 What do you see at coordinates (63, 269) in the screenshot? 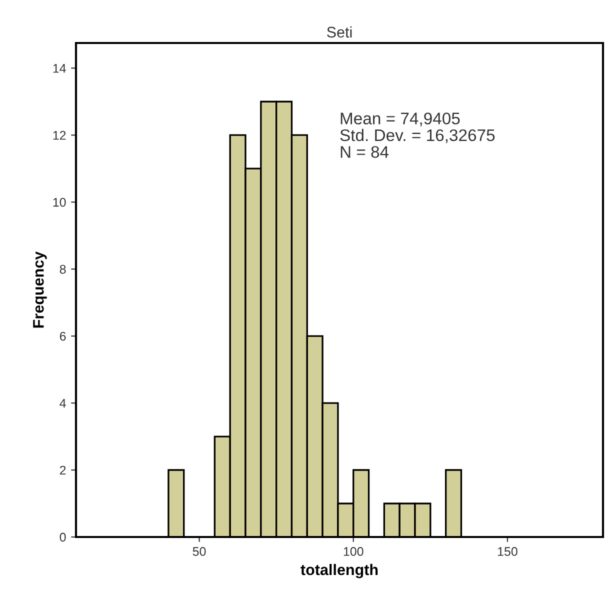
I see `y-tick-label: 8` at bounding box center [63, 269].